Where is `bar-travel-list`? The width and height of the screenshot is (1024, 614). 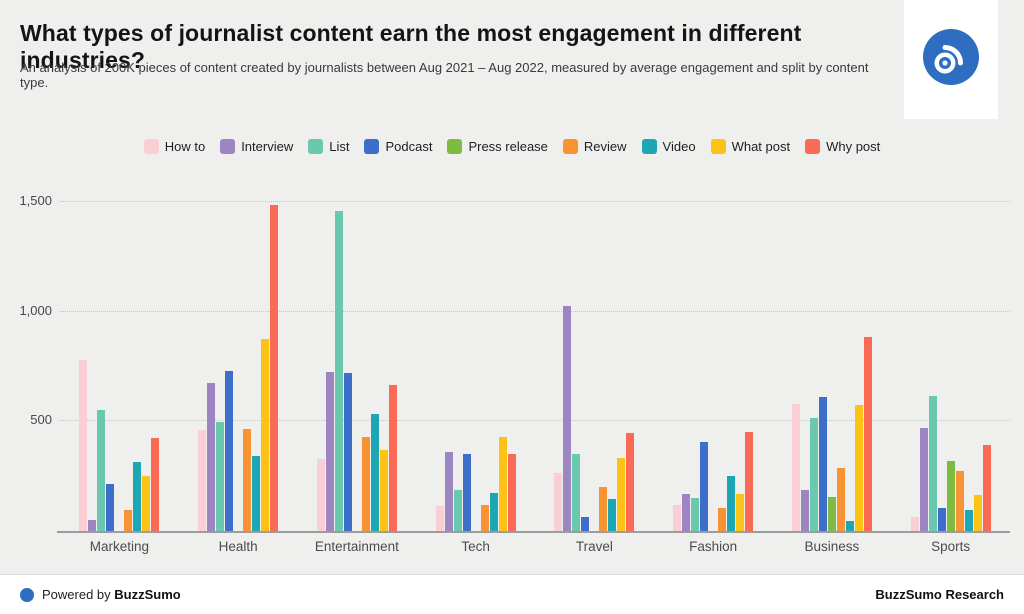 bar-travel-list is located at coordinates (576, 492).